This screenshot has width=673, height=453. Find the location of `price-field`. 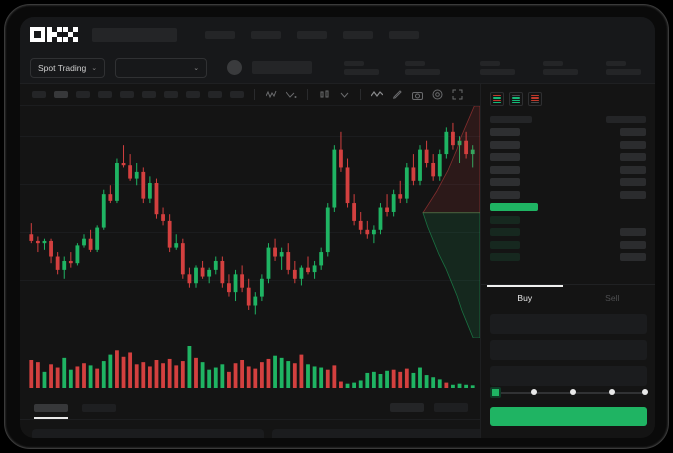

price-field is located at coordinates (568, 324).